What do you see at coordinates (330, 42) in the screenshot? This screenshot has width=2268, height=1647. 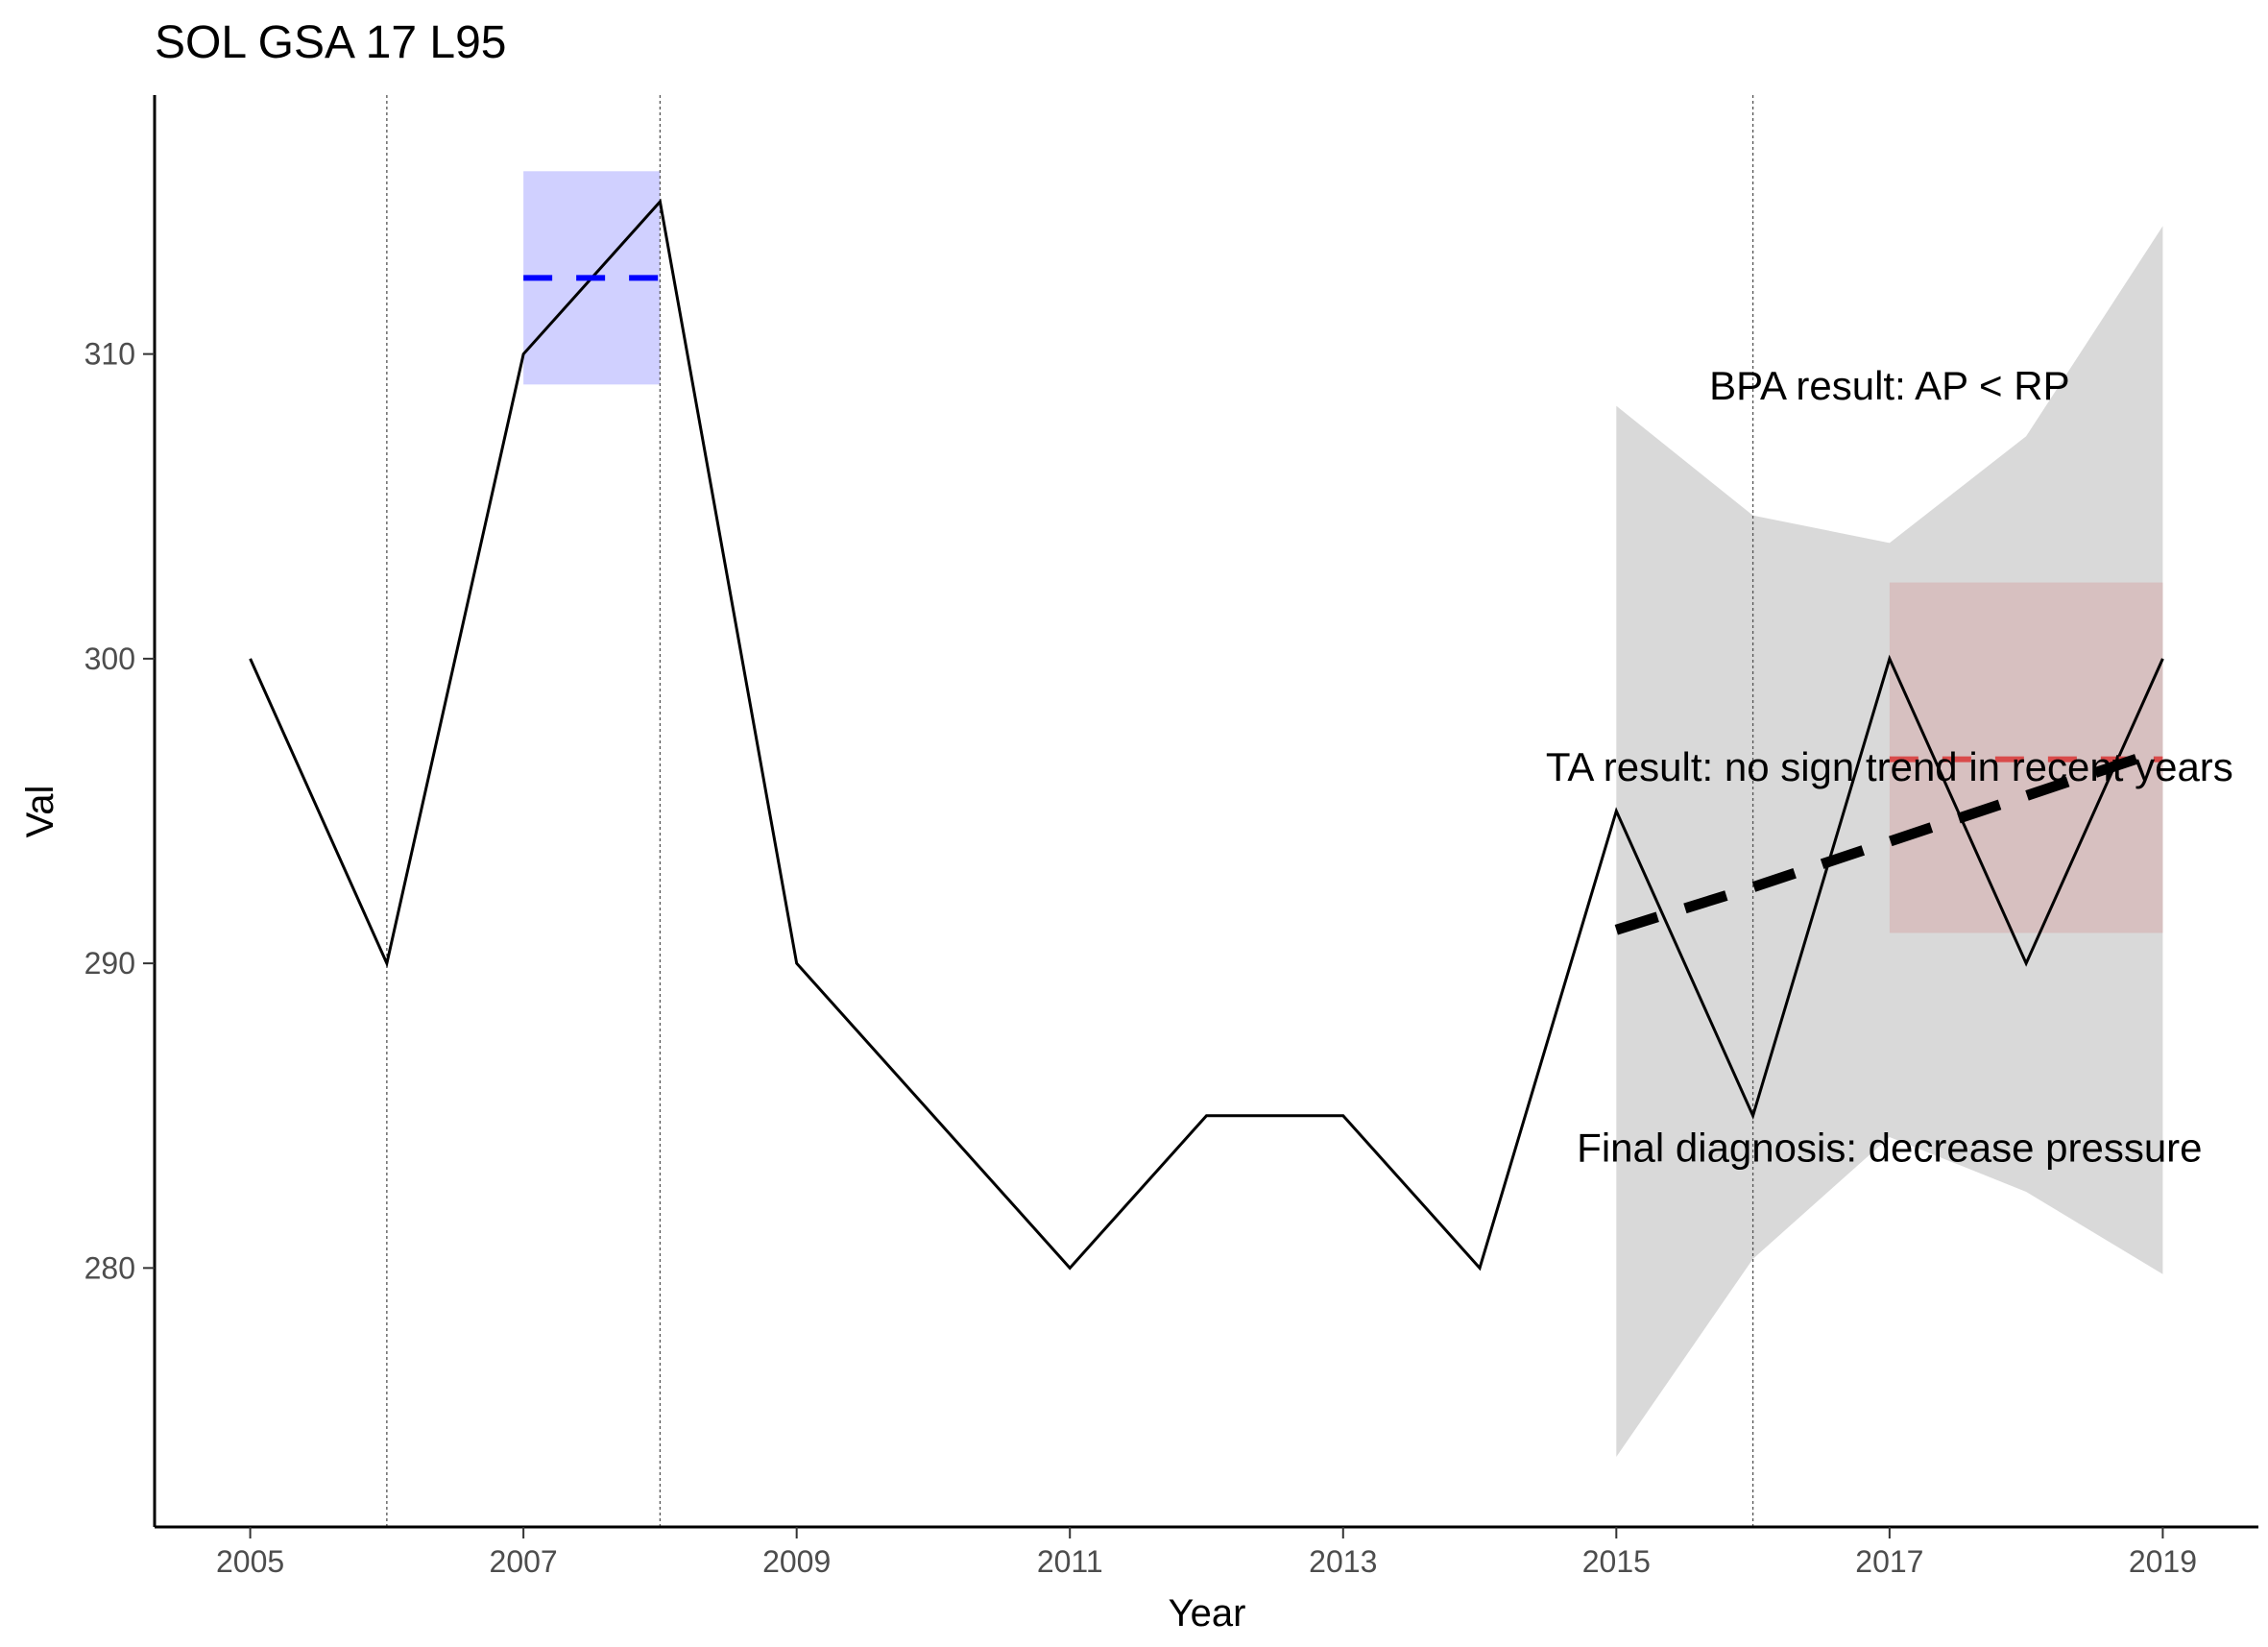 I see `chart-title: SOL GSA 17 L95` at bounding box center [330, 42].